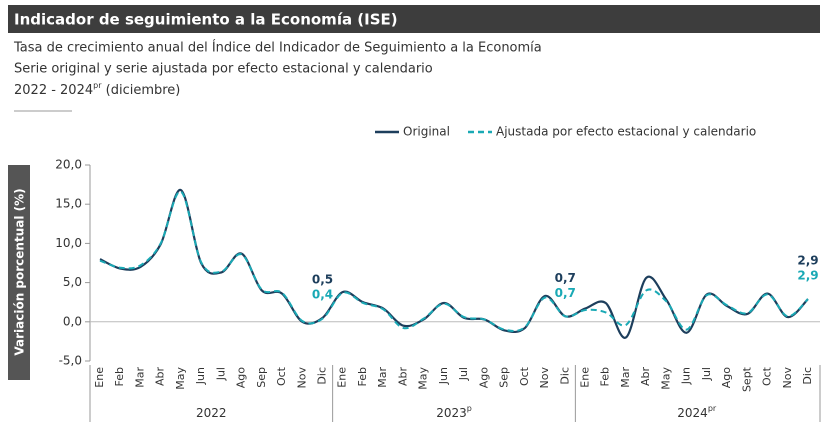 The width and height of the screenshot is (827, 424). I want to click on year-label: 2023p, so click(454, 412).